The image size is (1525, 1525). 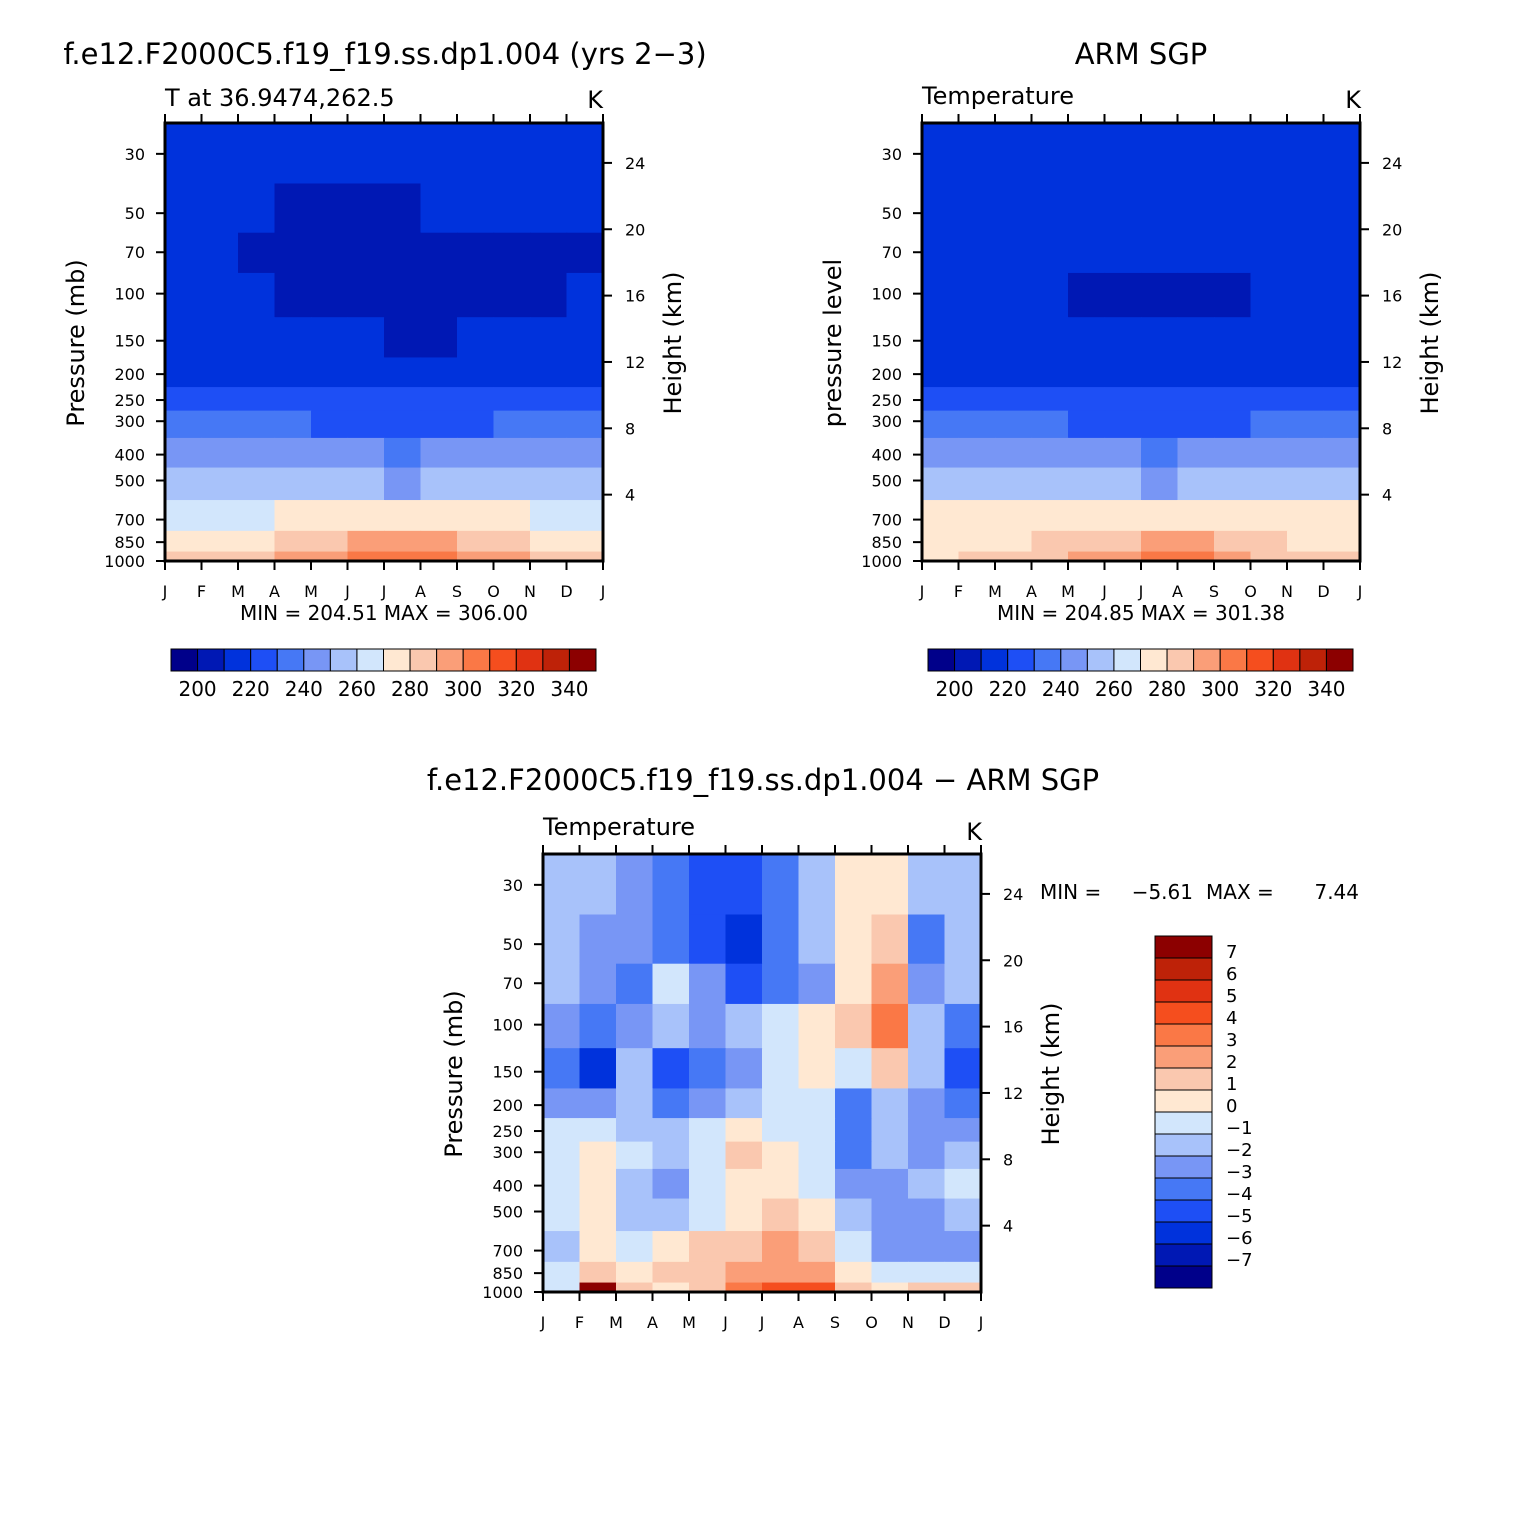 I want to click on panel-obs-ylabel: pressure level, so click(x=833, y=343).